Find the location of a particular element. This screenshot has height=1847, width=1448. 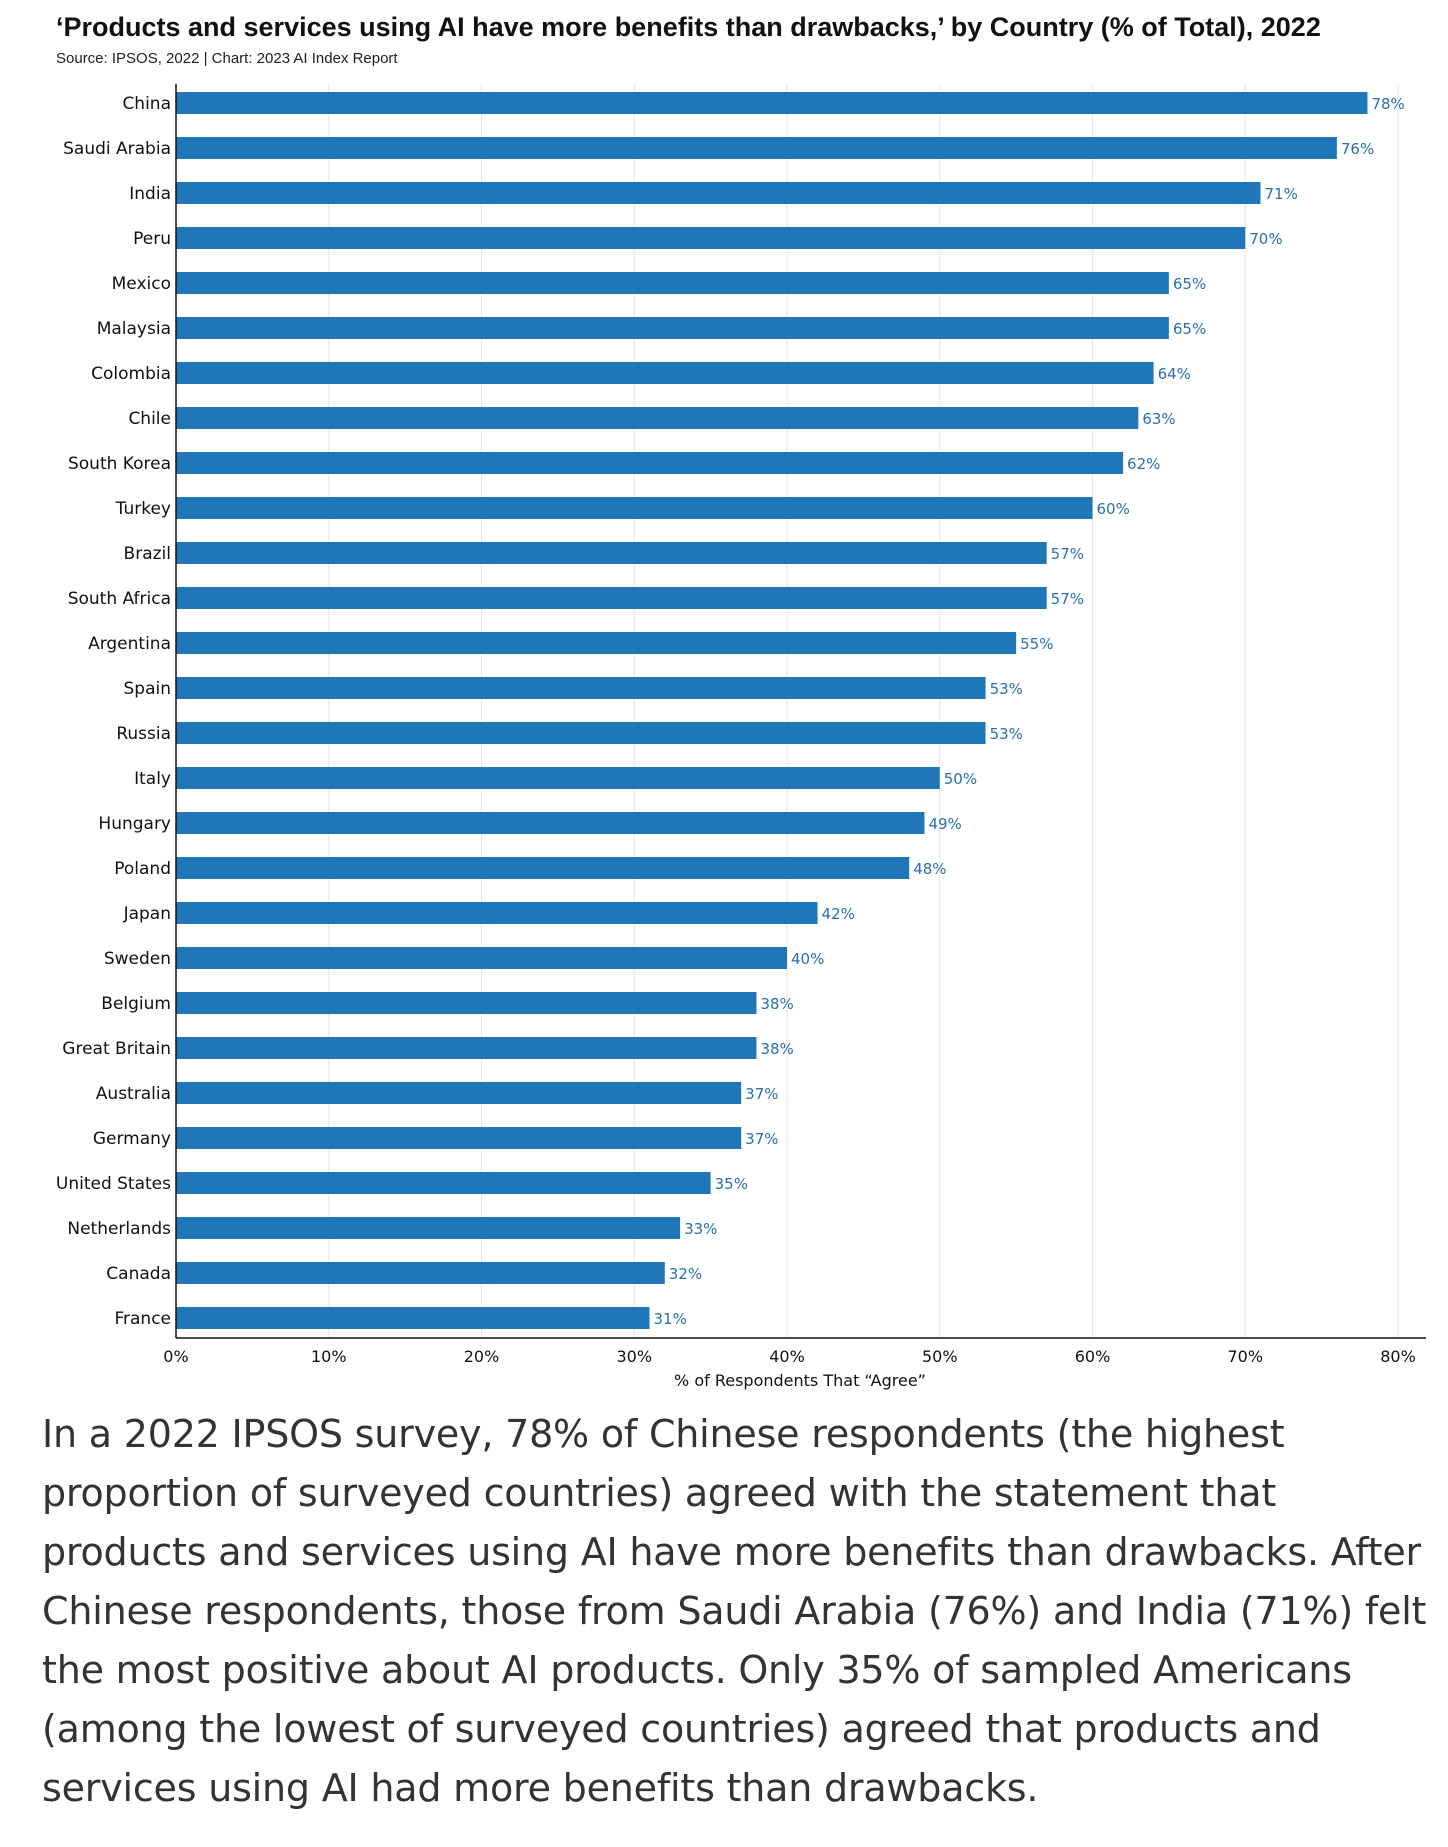

x-tick-label: 80% is located at coordinates (1398, 1356).